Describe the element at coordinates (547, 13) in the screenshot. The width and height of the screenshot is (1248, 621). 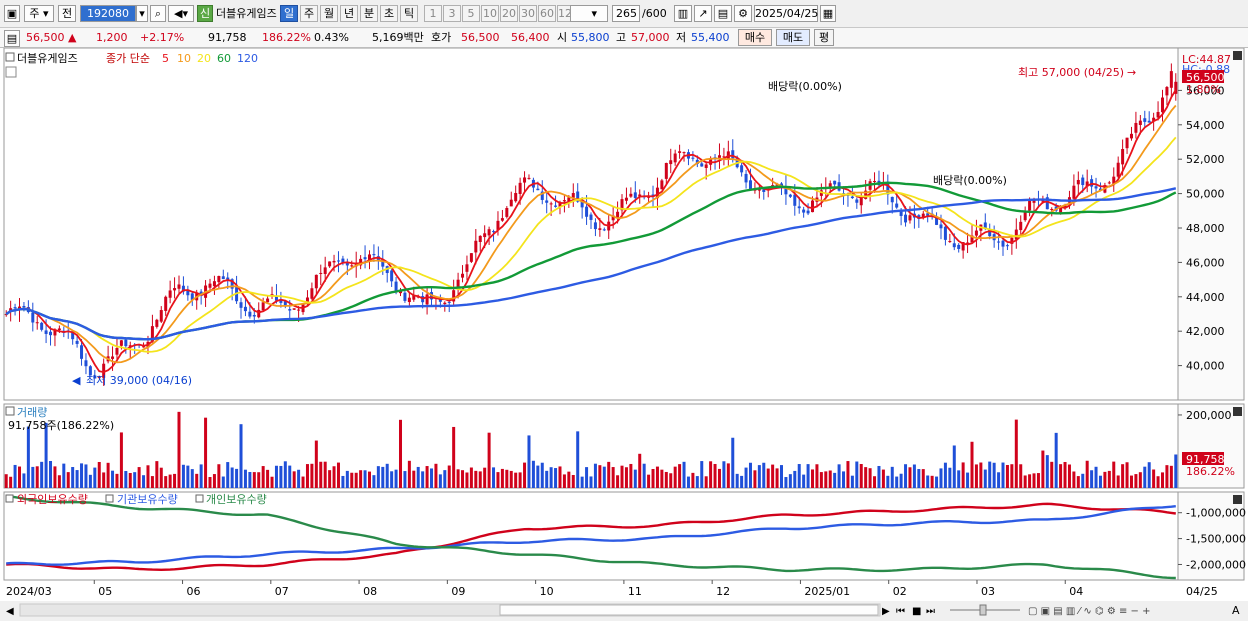
I see `interval-60: 60` at that location.